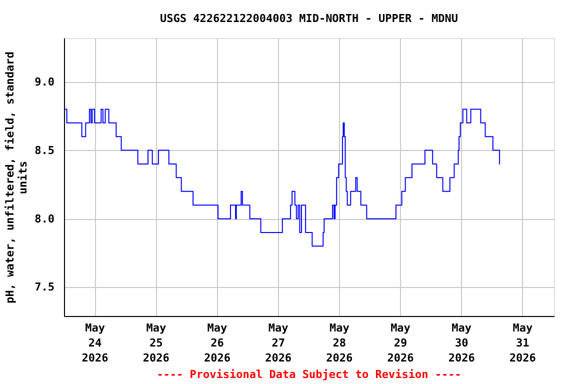 The height and width of the screenshot is (384, 576). I want to click on x-tick-label: May 24 2026, so click(95, 343).